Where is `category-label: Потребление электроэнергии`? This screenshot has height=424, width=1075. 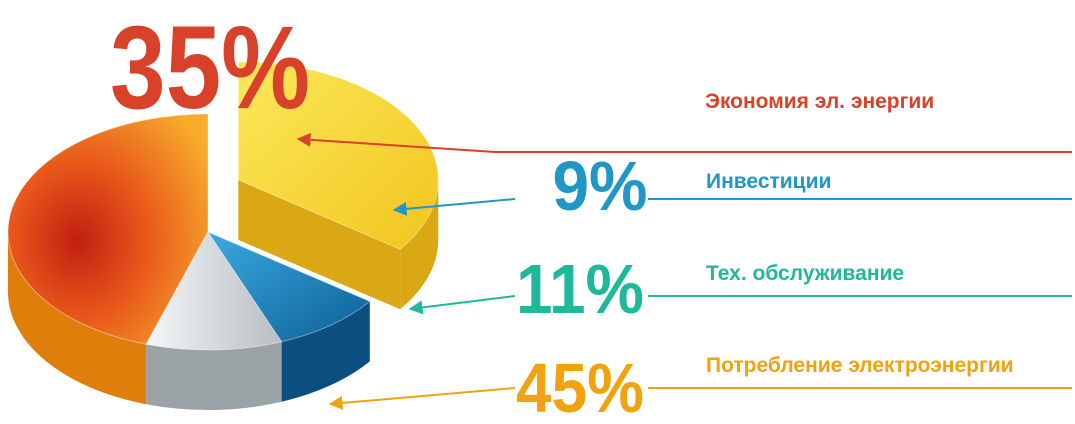
category-label: Потребление электроэнергии is located at coordinates (860, 365).